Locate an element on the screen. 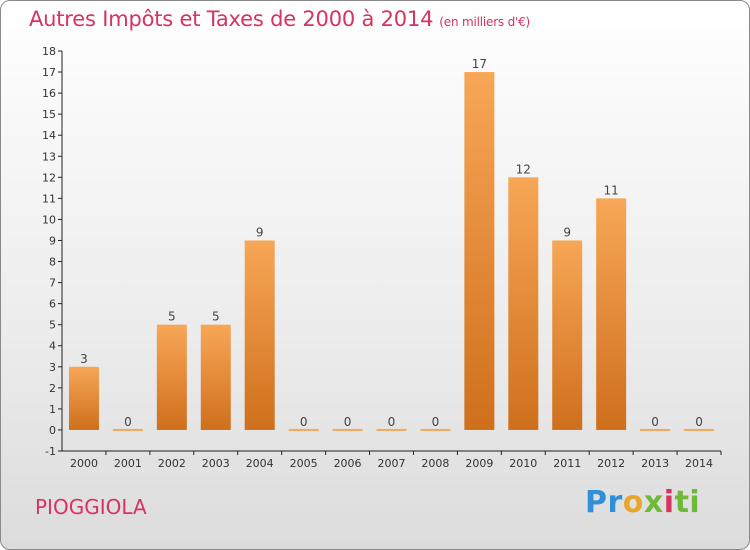 This screenshot has height=550, width=750. logo-part-4: i is located at coordinates (669, 502).